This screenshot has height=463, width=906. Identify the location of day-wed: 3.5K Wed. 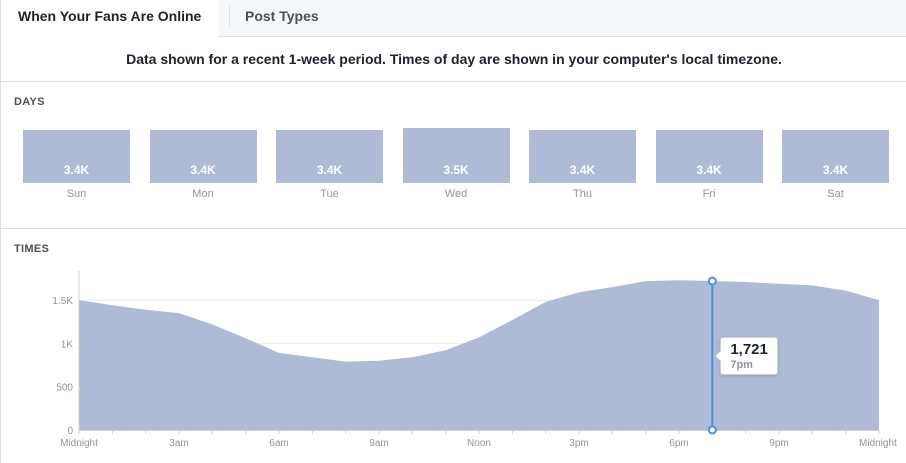
(456, 165).